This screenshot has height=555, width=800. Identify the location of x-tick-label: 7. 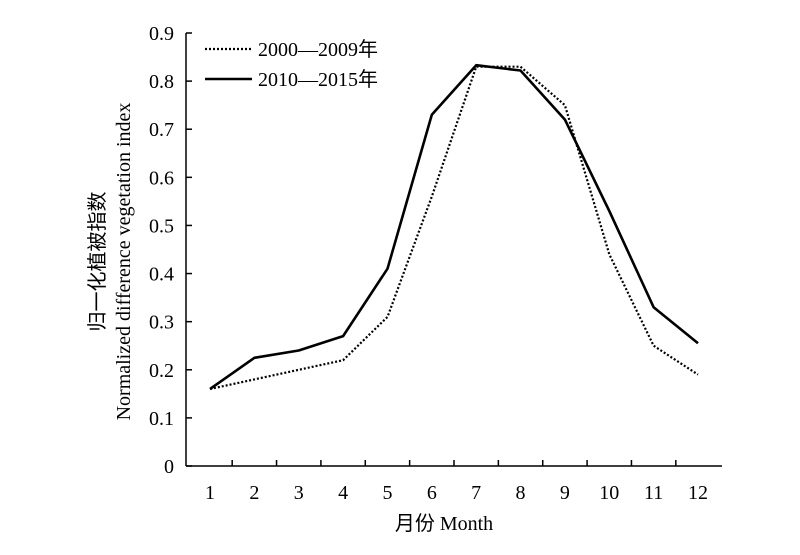
(476, 493).